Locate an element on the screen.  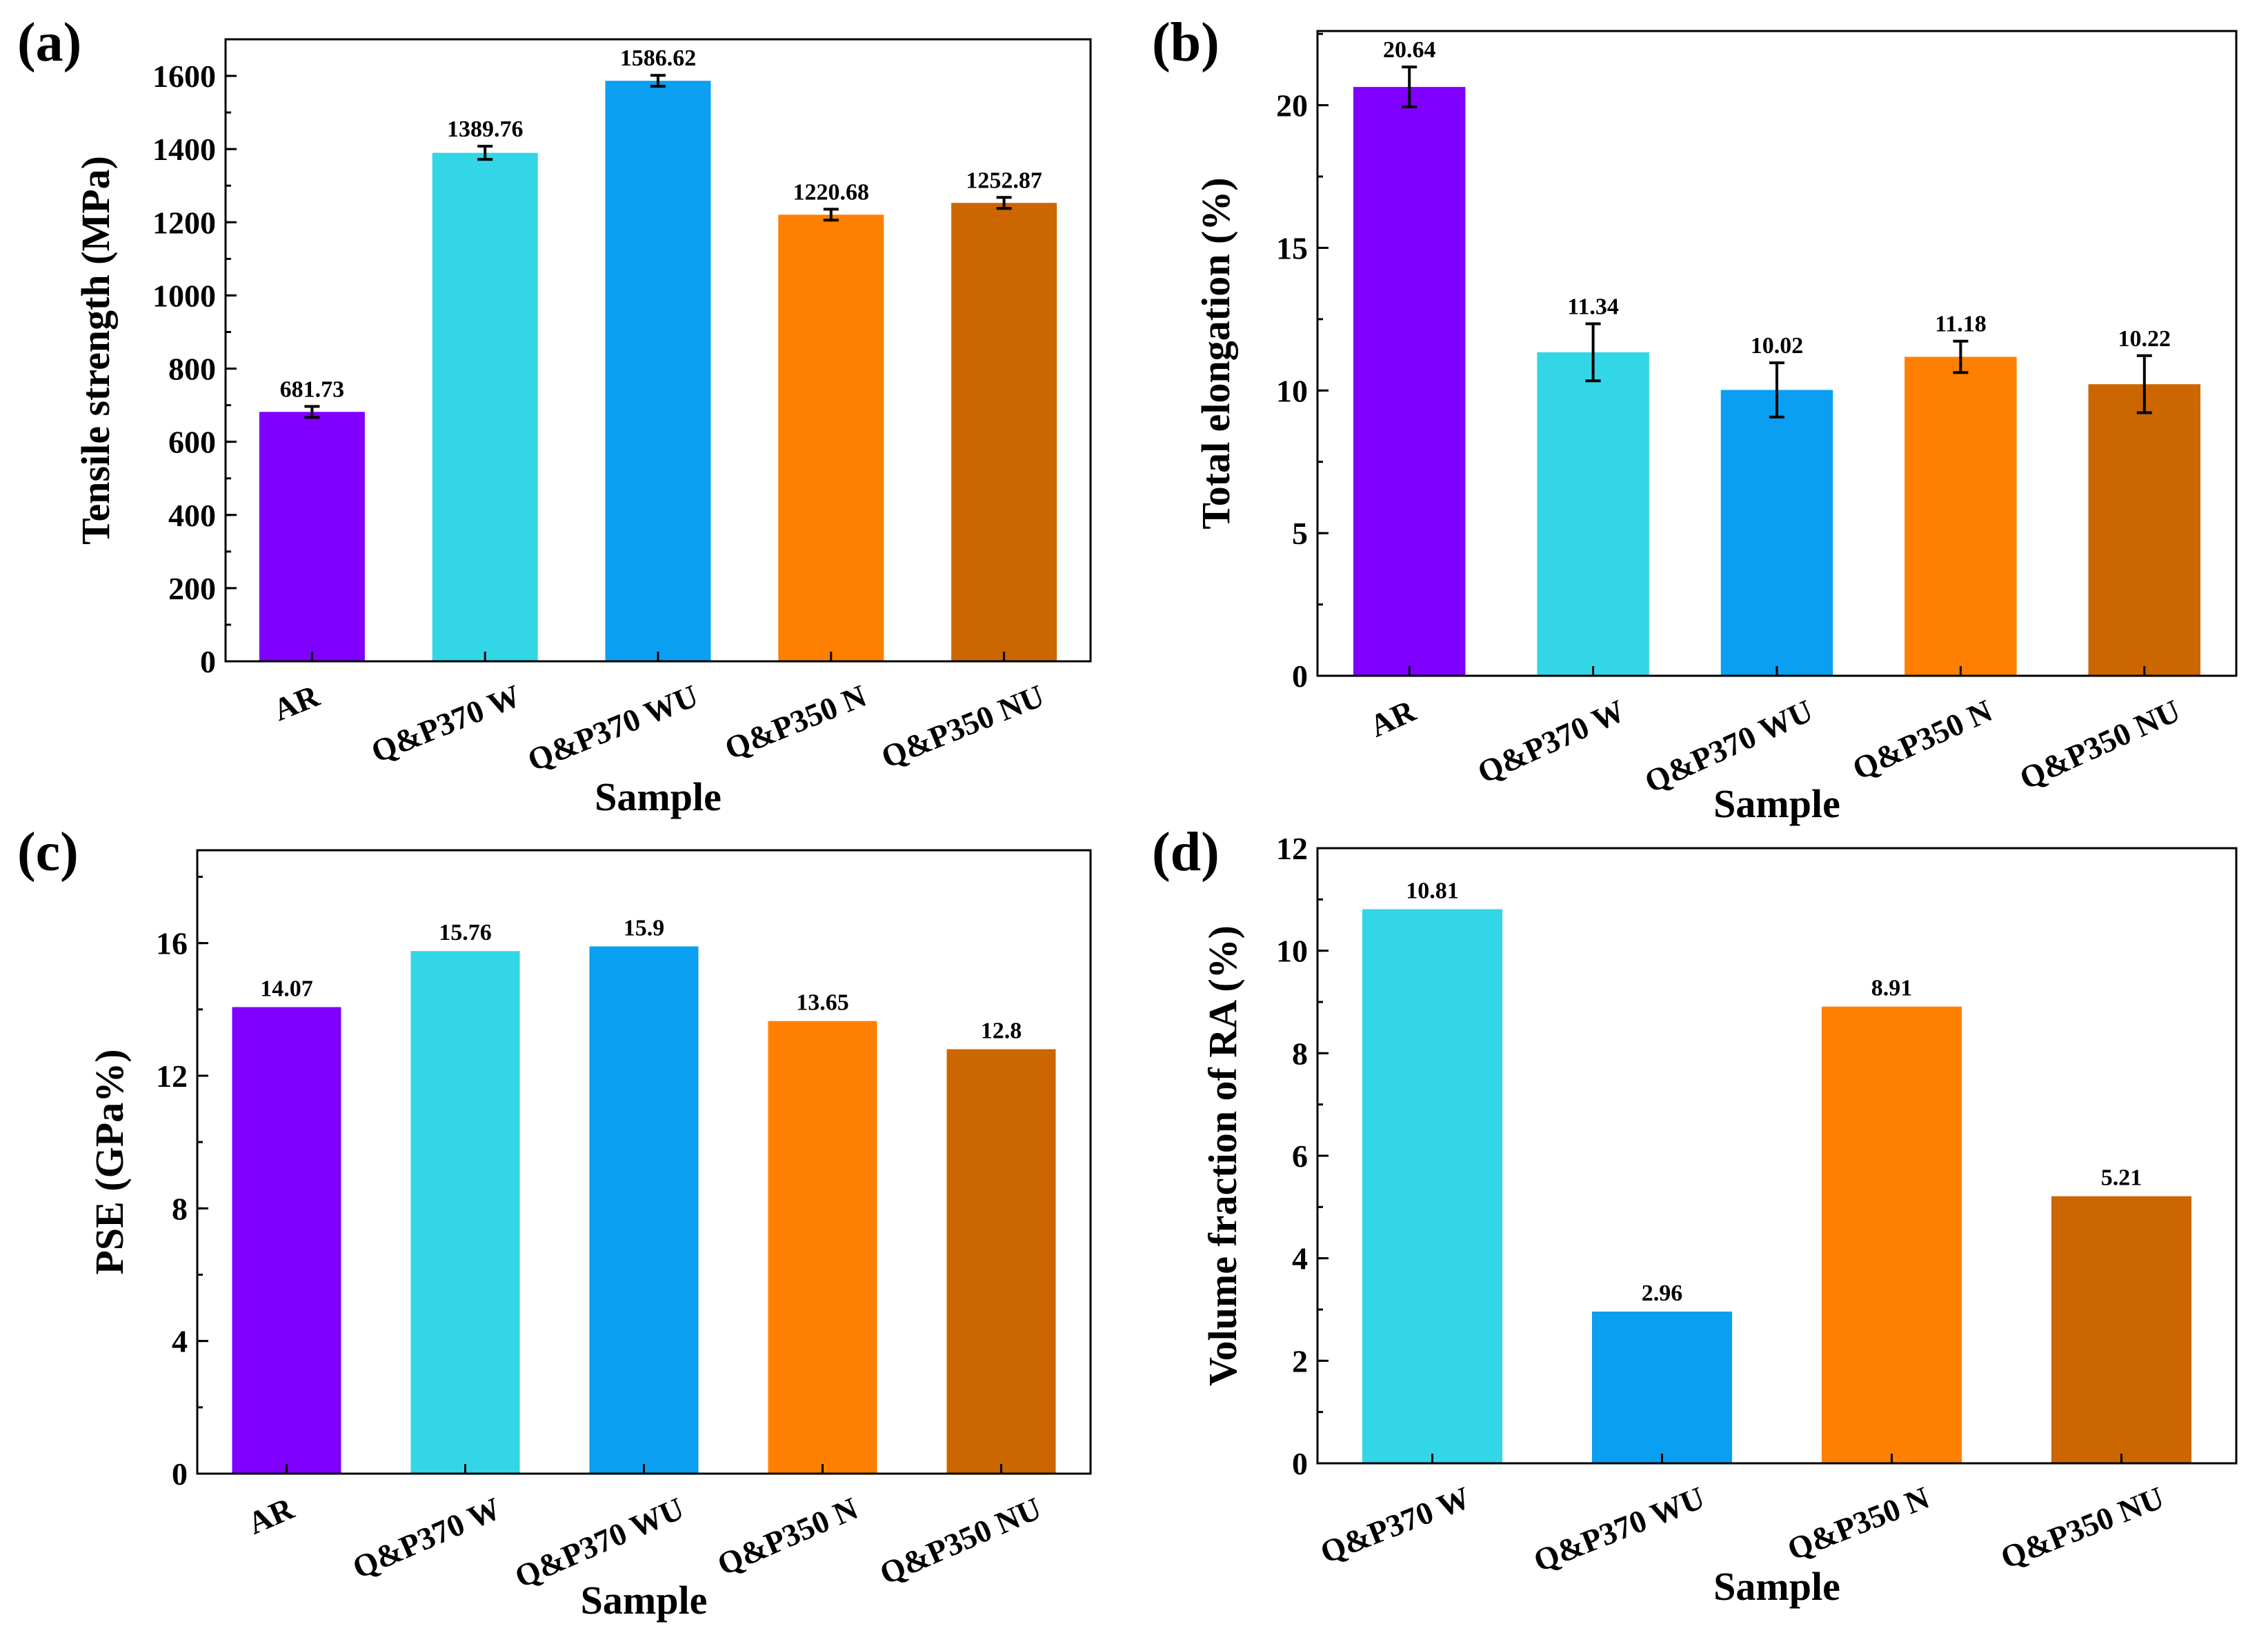
y-tick-label: 2 is located at coordinates (1300, 1360).